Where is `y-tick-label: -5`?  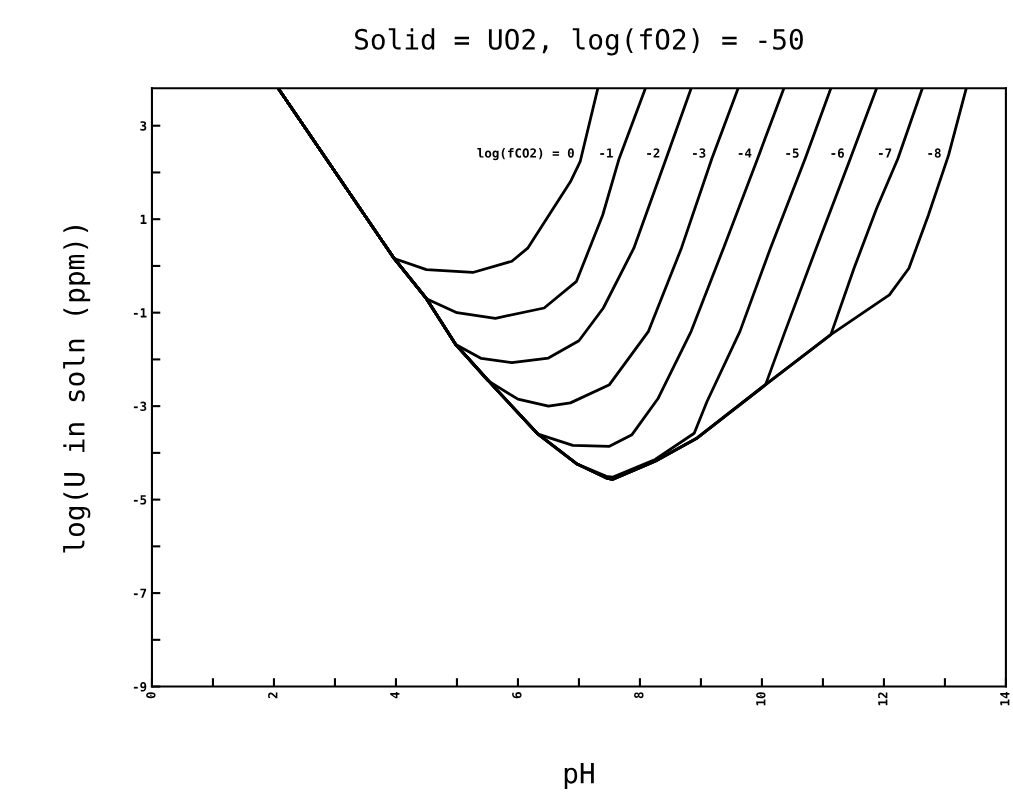 y-tick-label: -5 is located at coordinates (140, 500).